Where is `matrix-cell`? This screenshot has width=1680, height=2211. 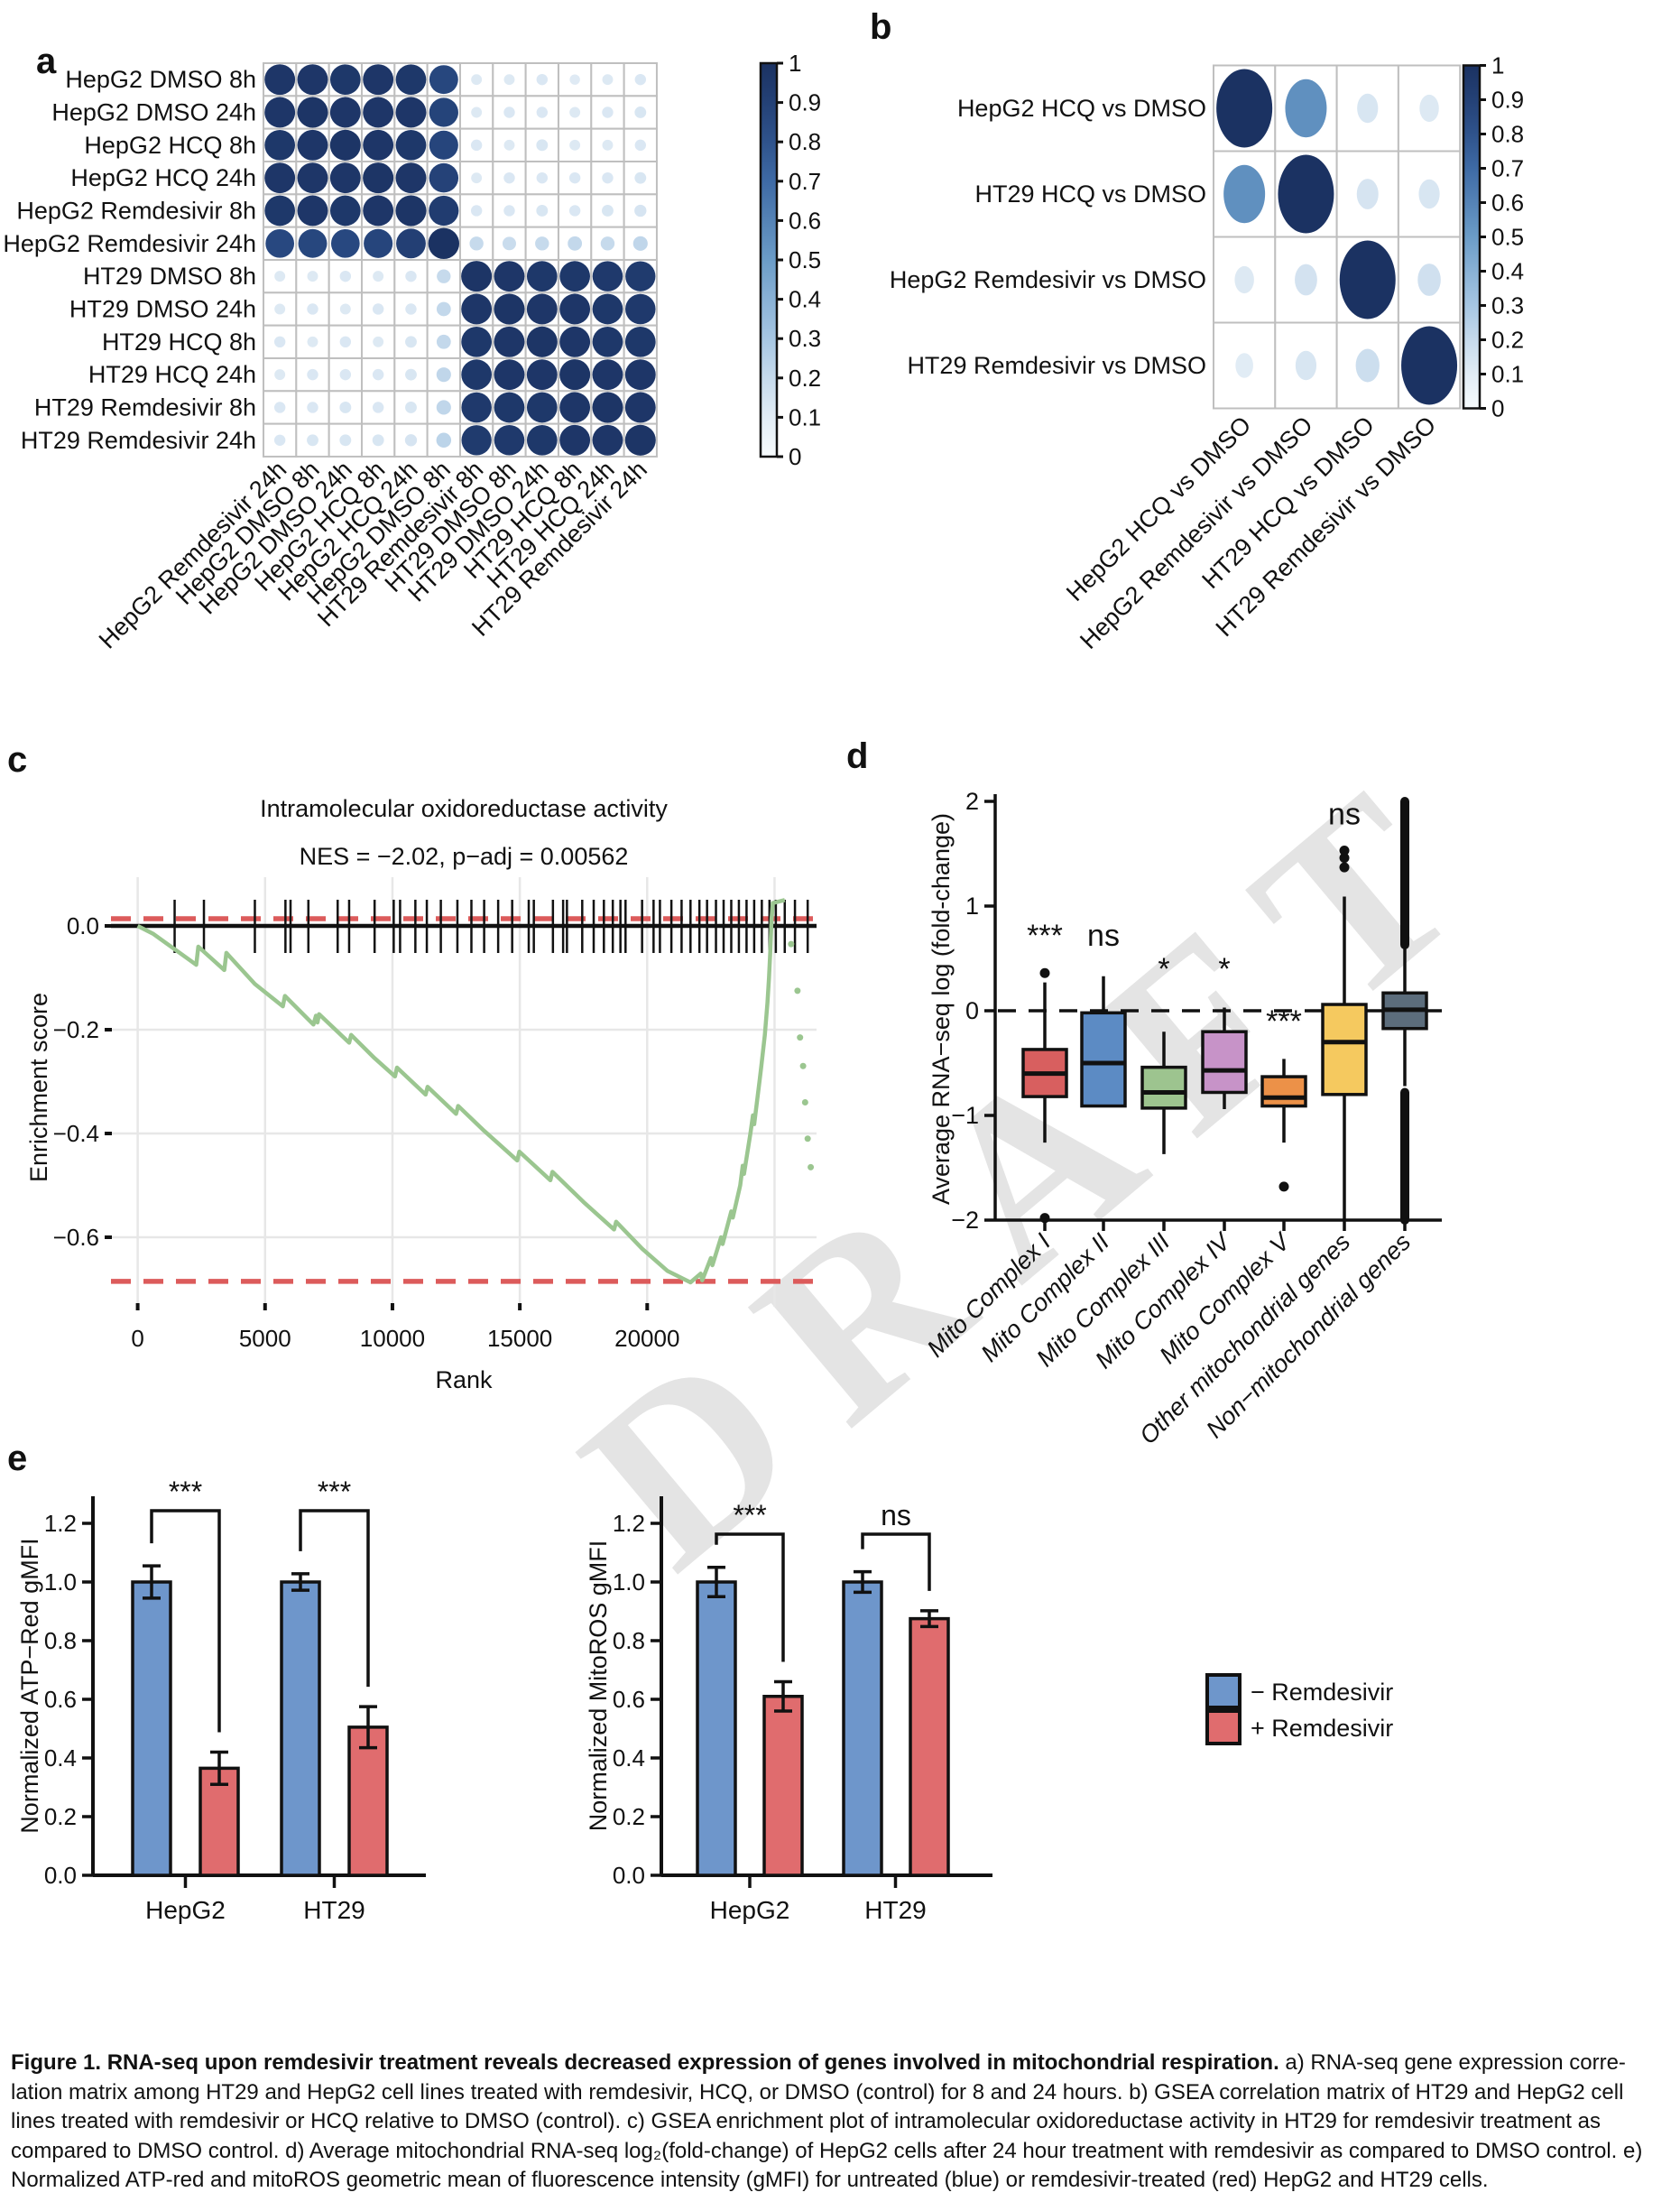 matrix-cell is located at coordinates (1429, 280).